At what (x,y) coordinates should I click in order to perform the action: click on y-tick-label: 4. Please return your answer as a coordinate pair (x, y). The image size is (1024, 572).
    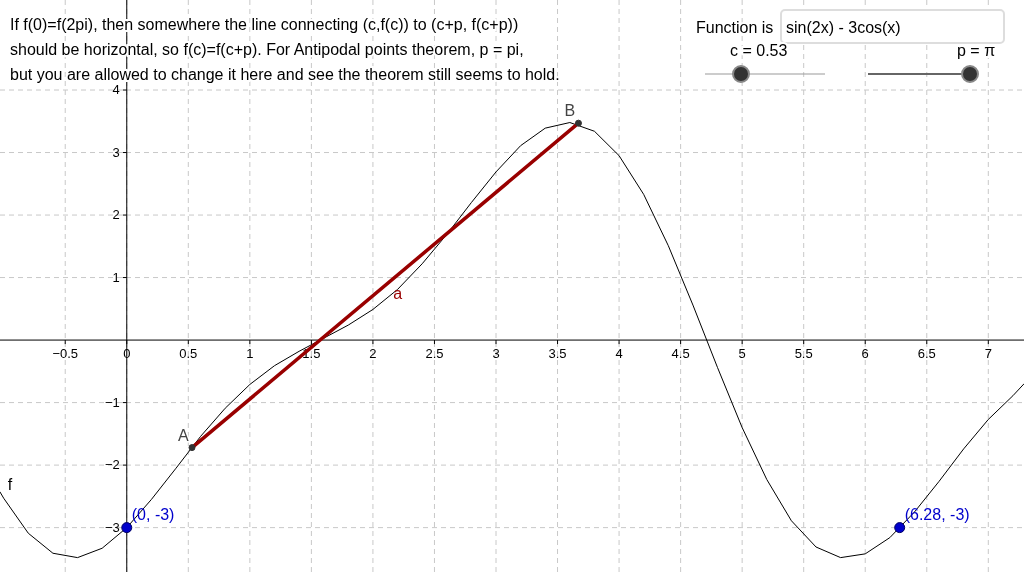
    Looking at the image, I should click on (116, 90).